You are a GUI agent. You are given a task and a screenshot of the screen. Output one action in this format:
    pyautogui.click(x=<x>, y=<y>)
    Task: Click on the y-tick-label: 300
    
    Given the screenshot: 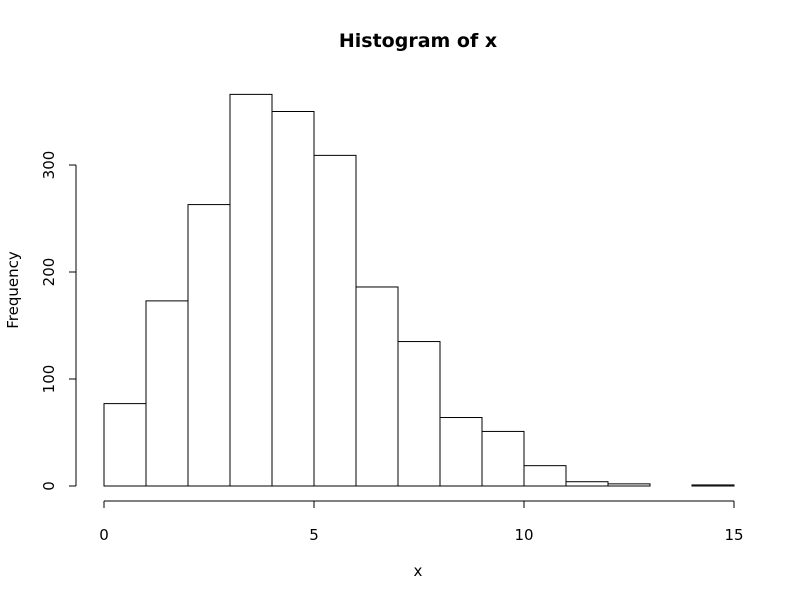 What is the action you would take?
    pyautogui.click(x=49, y=165)
    